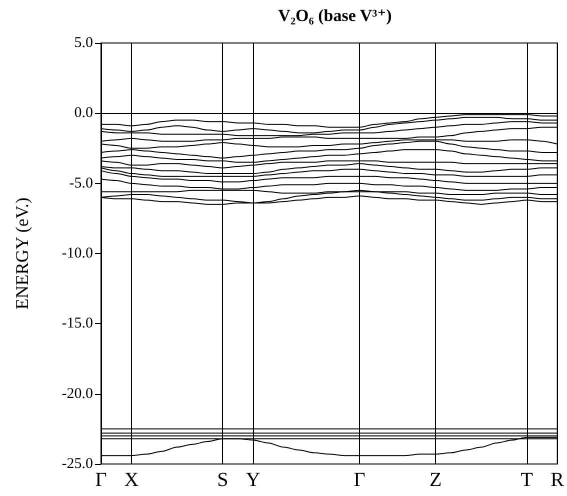 The width and height of the screenshot is (567, 496). What do you see at coordinates (253, 480) in the screenshot?
I see `x-tick-label: Y` at bounding box center [253, 480].